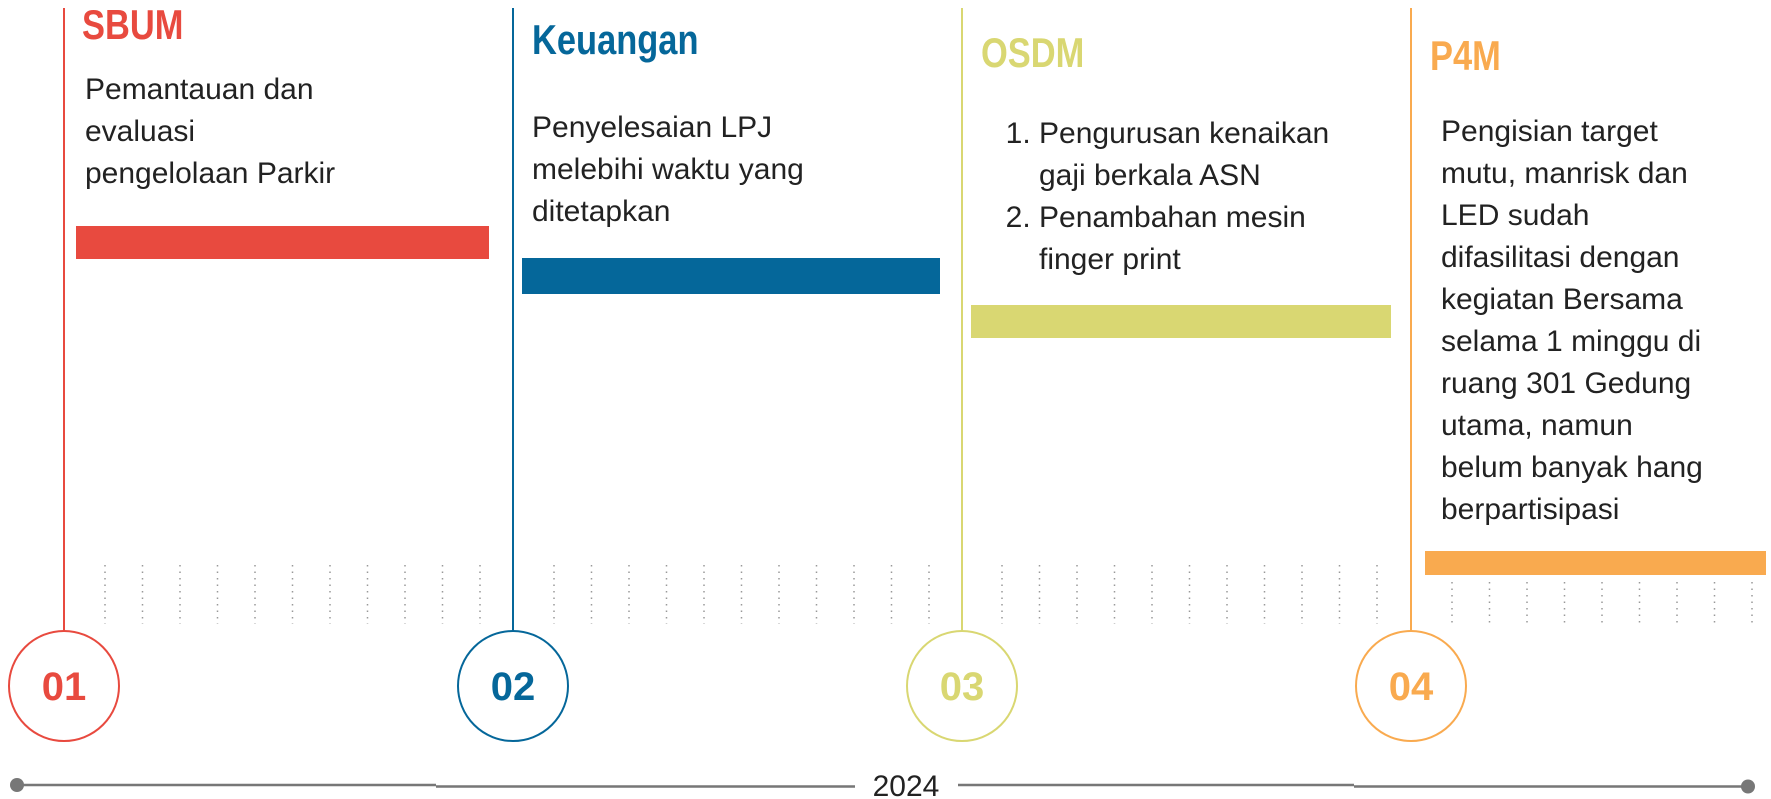 The image size is (1771, 799). I want to click on column-number: 03, so click(962, 687).